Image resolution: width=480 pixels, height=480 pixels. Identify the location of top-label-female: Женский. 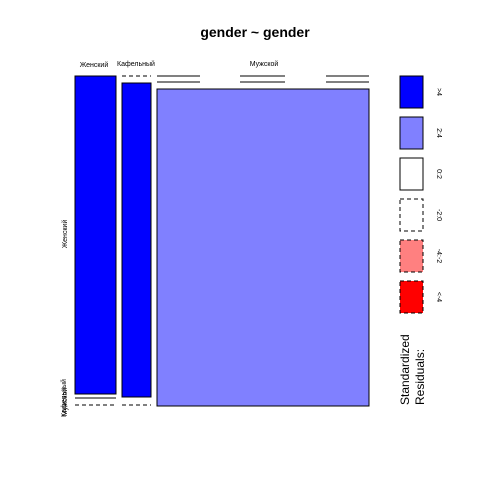
(94, 65).